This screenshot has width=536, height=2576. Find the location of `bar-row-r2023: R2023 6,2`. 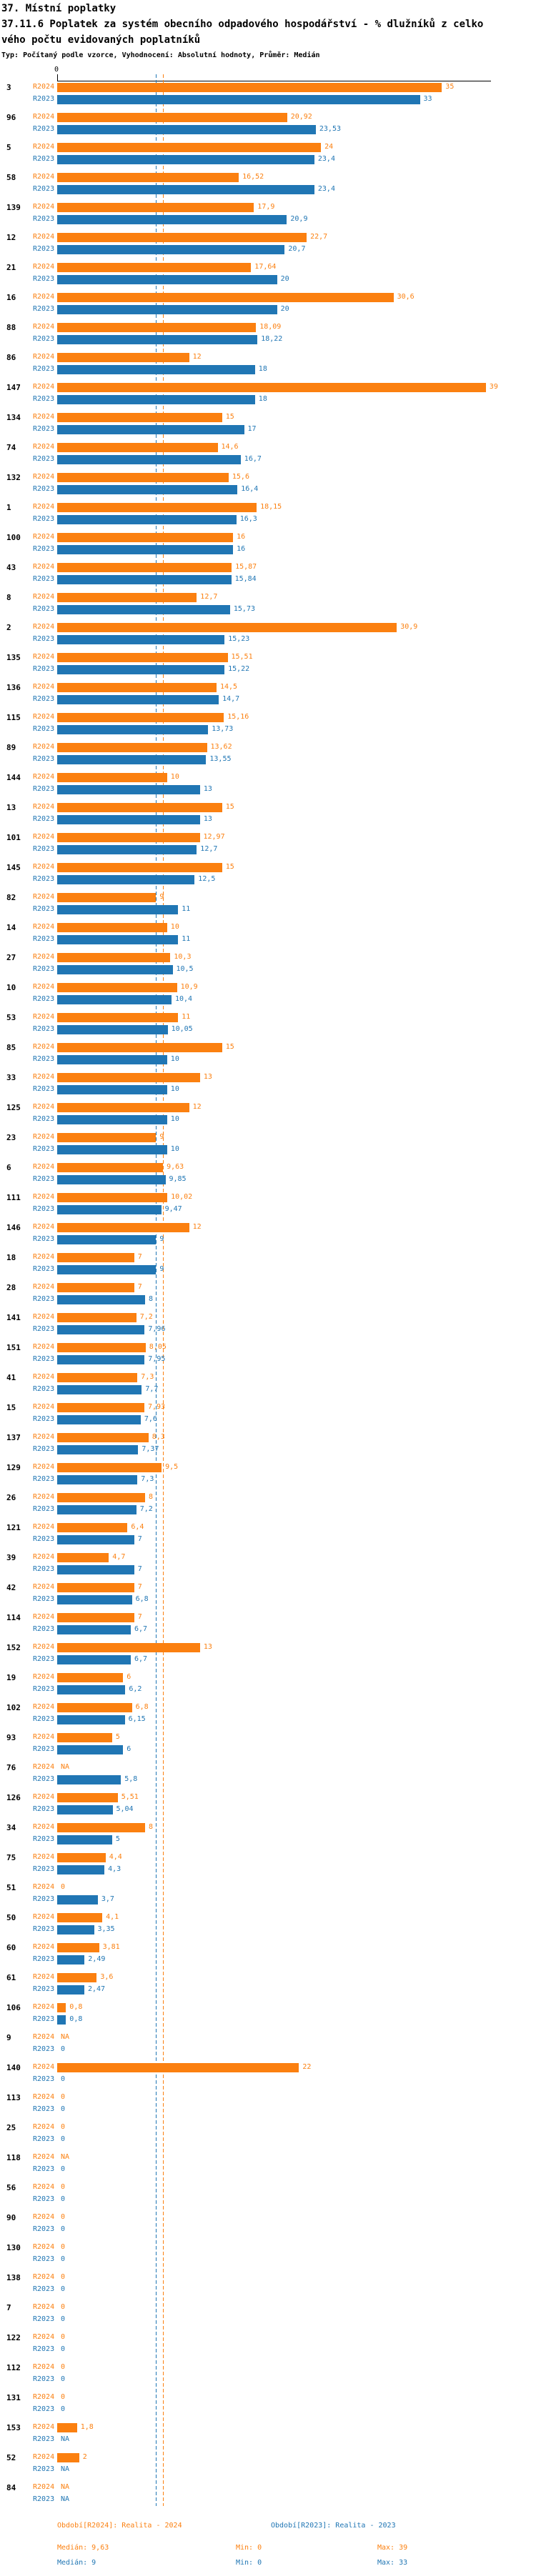

bar-row-r2023: R2023 6,2 is located at coordinates (268, 1690).